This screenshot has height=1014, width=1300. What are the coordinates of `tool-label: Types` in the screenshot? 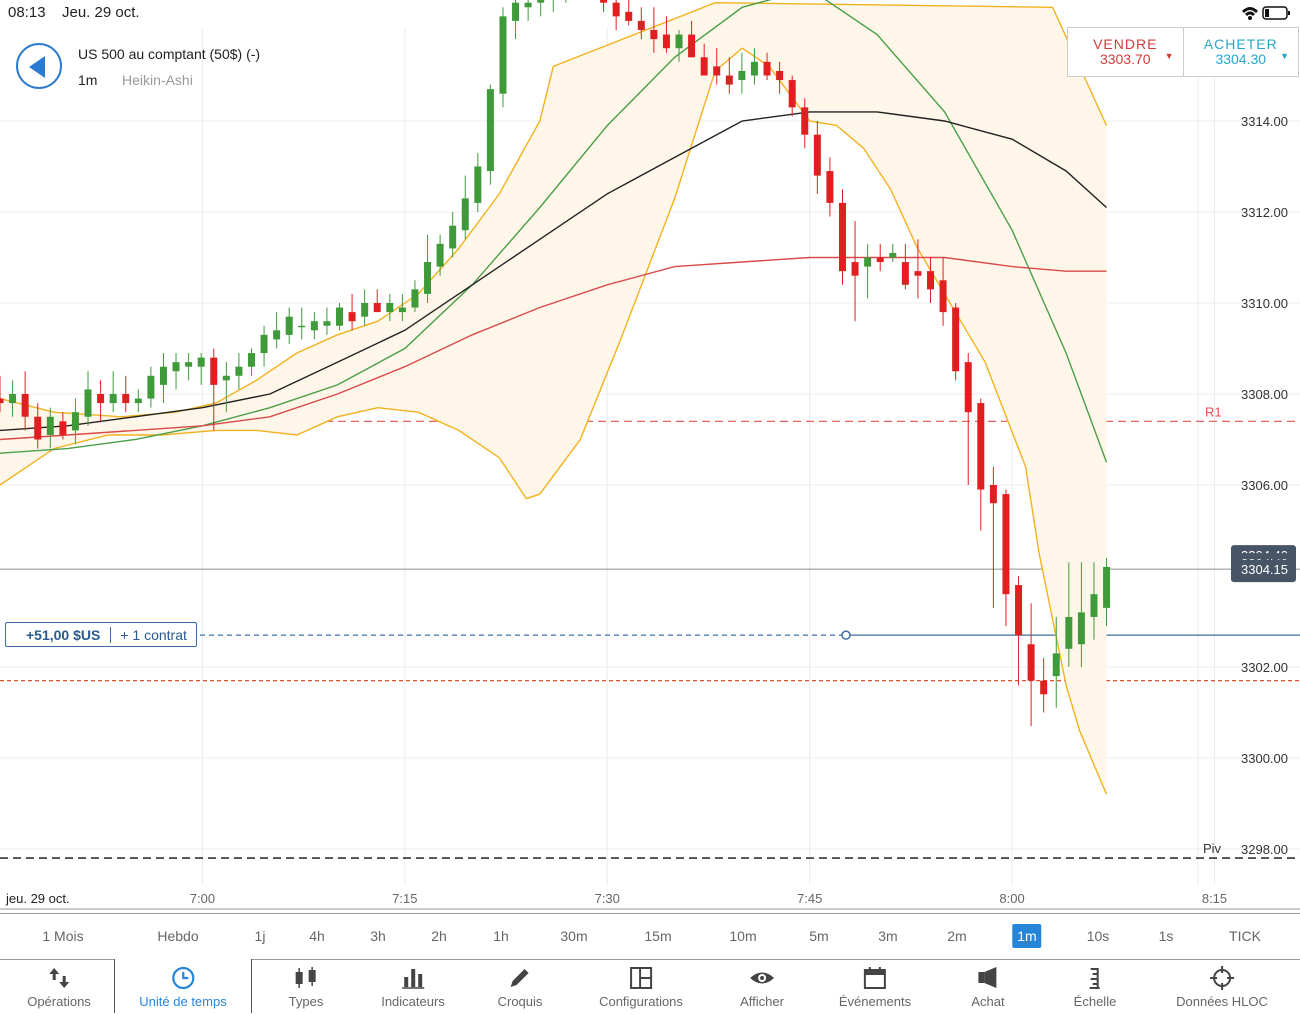 It's located at (306, 1001).